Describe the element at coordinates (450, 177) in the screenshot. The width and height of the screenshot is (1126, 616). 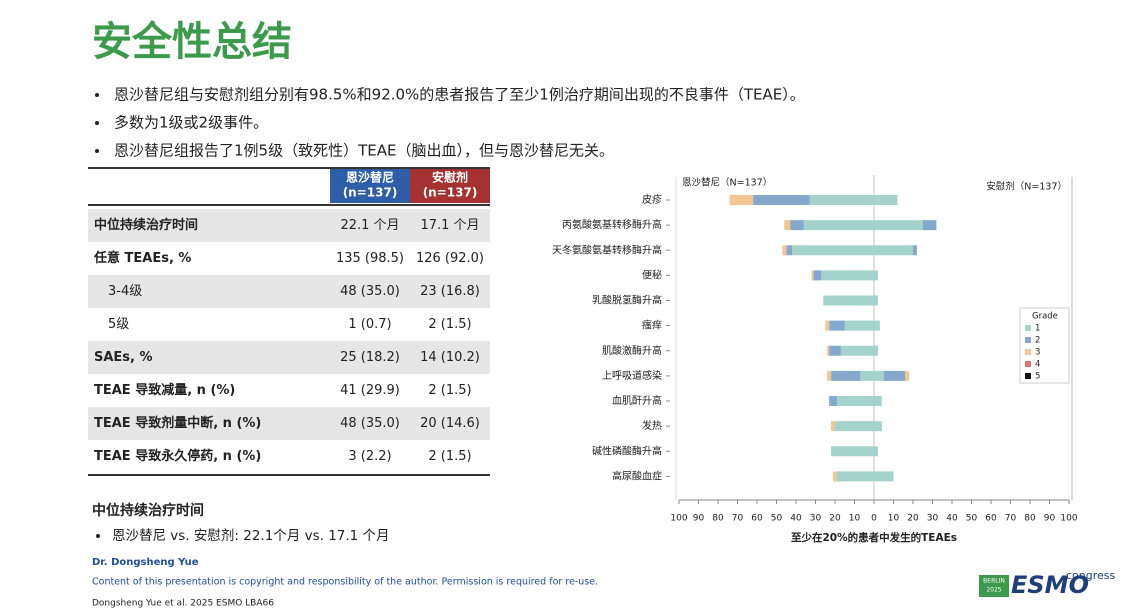
I see `header-text: 安慰剂` at that location.